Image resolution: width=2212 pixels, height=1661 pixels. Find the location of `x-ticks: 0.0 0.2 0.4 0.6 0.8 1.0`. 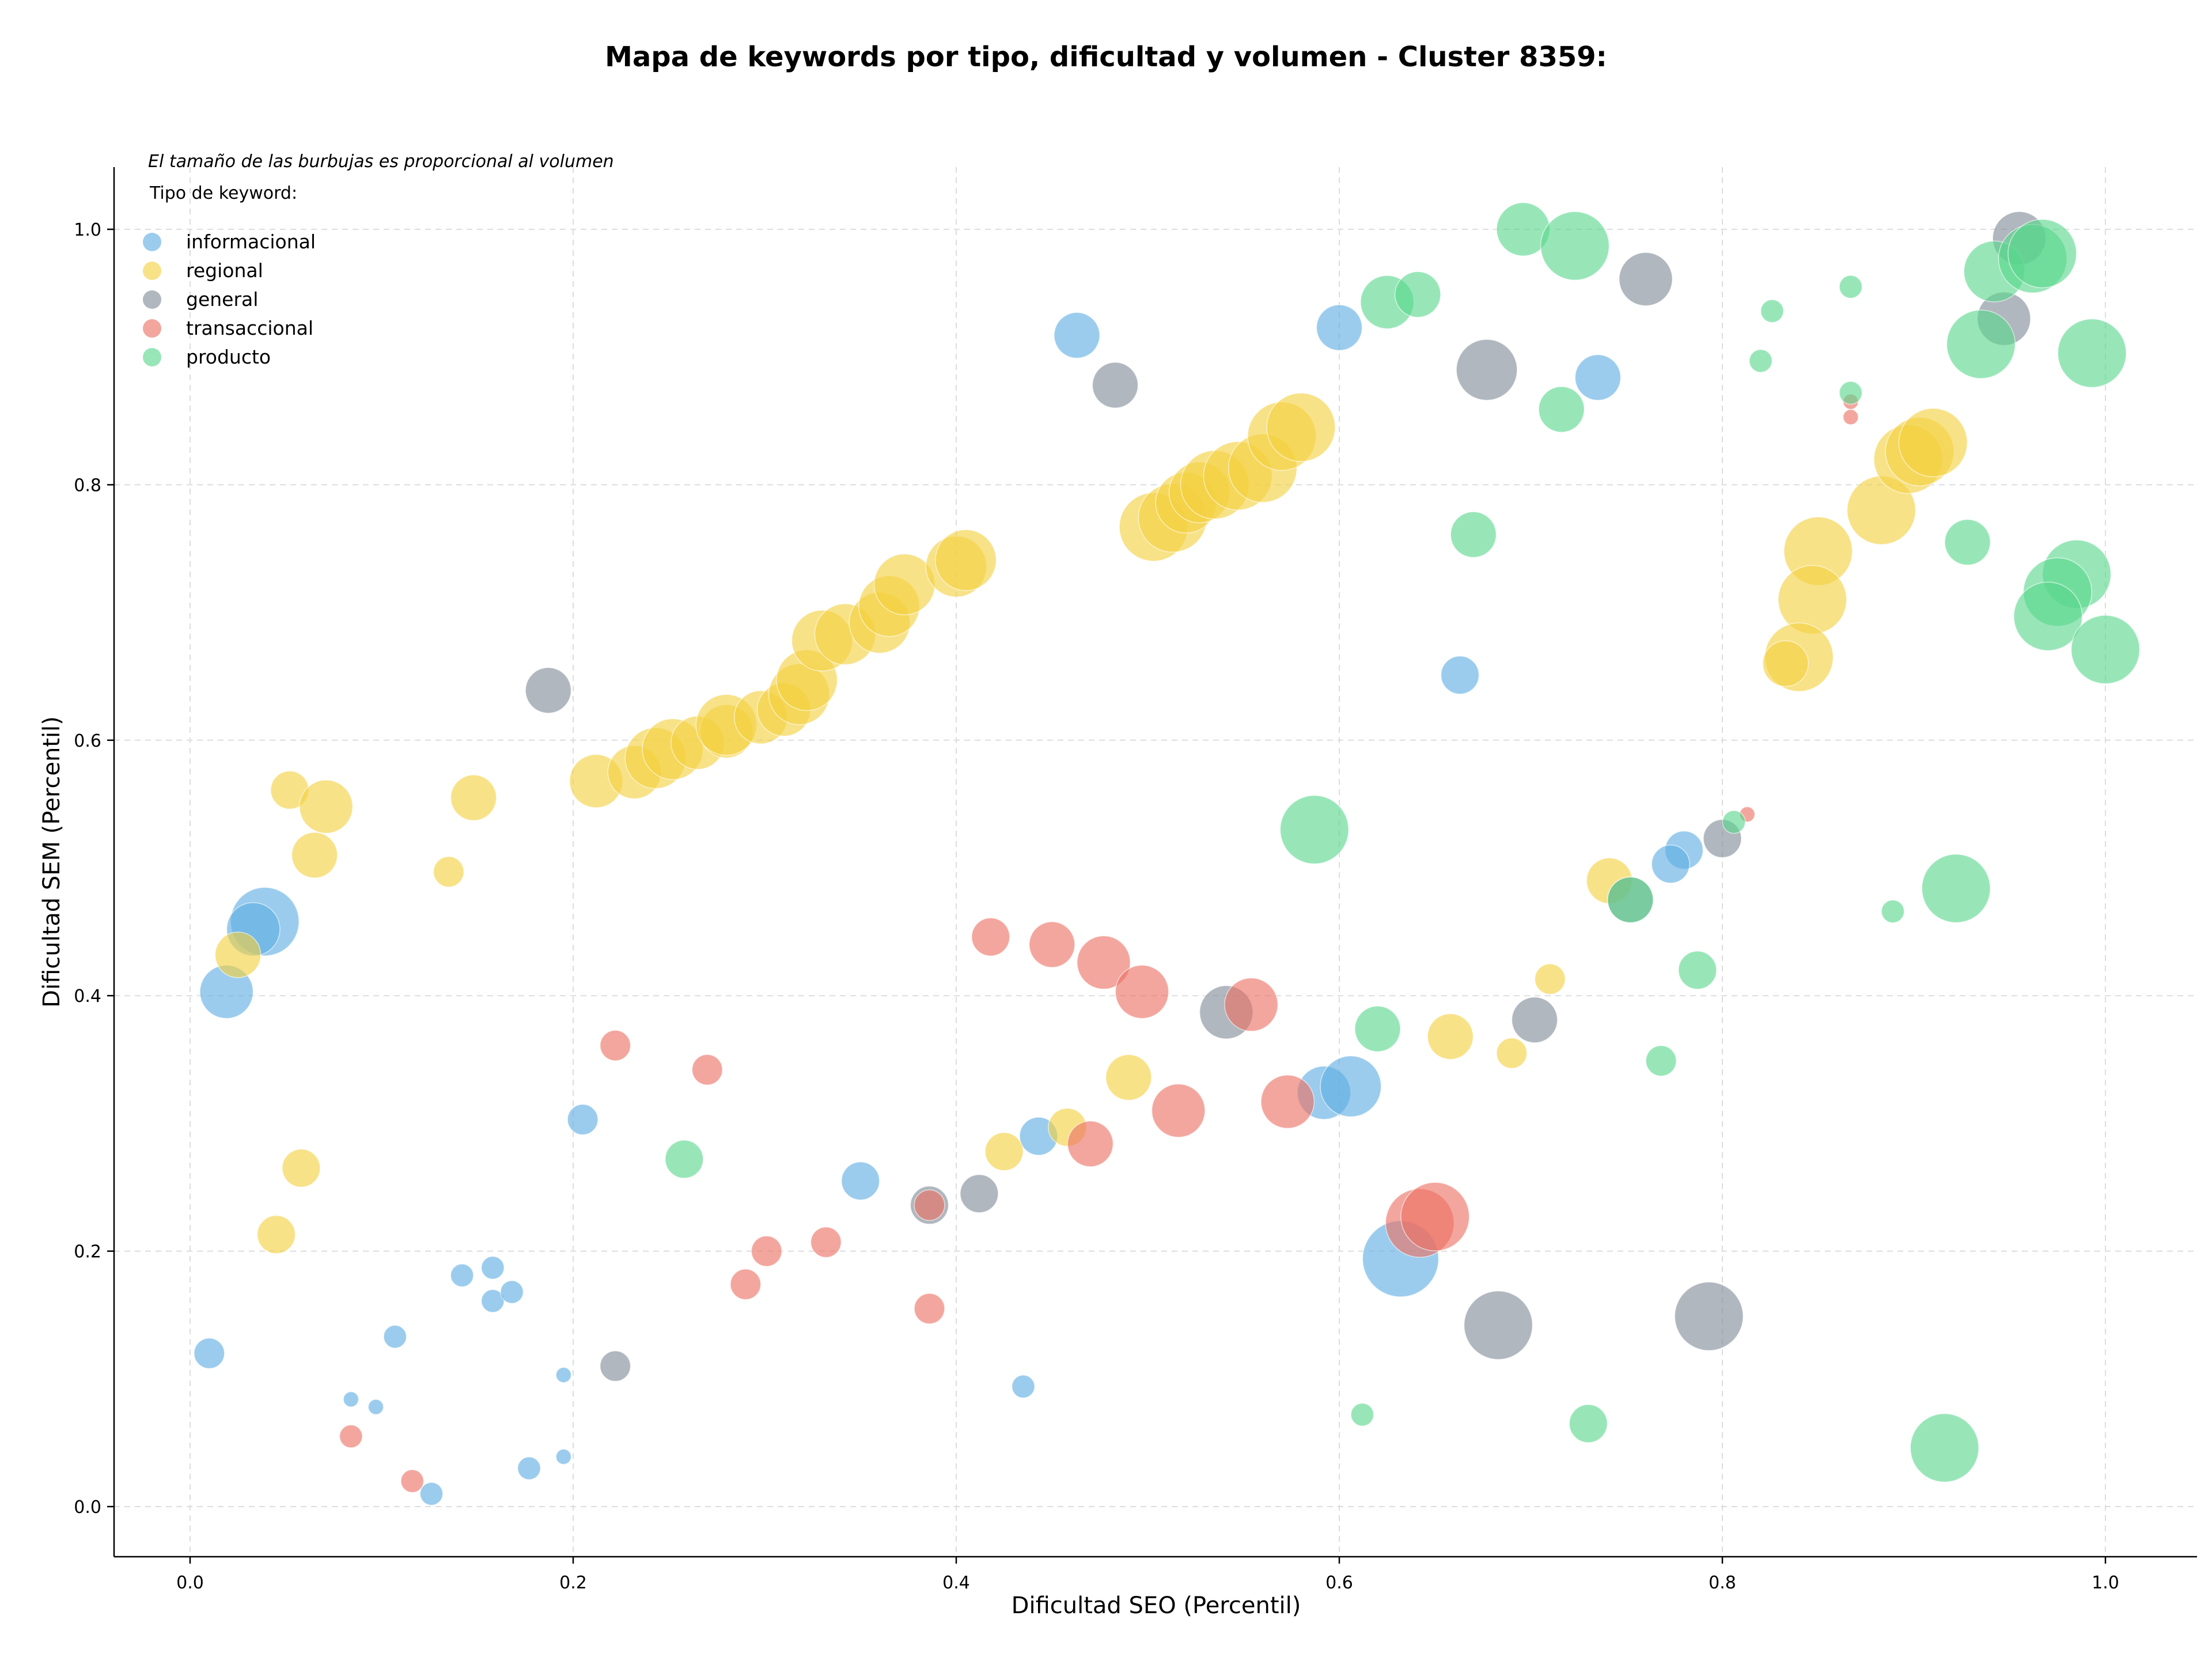

x-ticks: 0.0 0.2 0.4 0.6 0.8 1.0 is located at coordinates (1147, 1575).